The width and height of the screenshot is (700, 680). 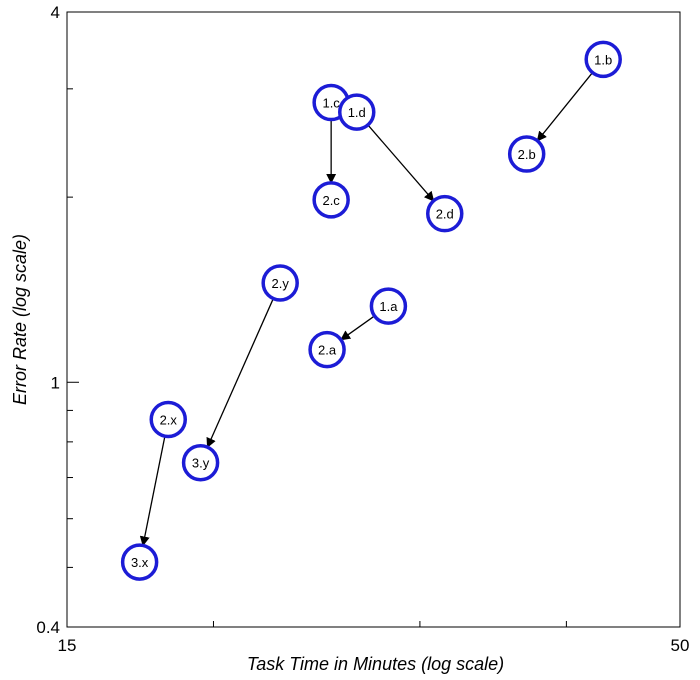 What do you see at coordinates (680, 645) in the screenshot?
I see `x-tick-label: 50` at bounding box center [680, 645].